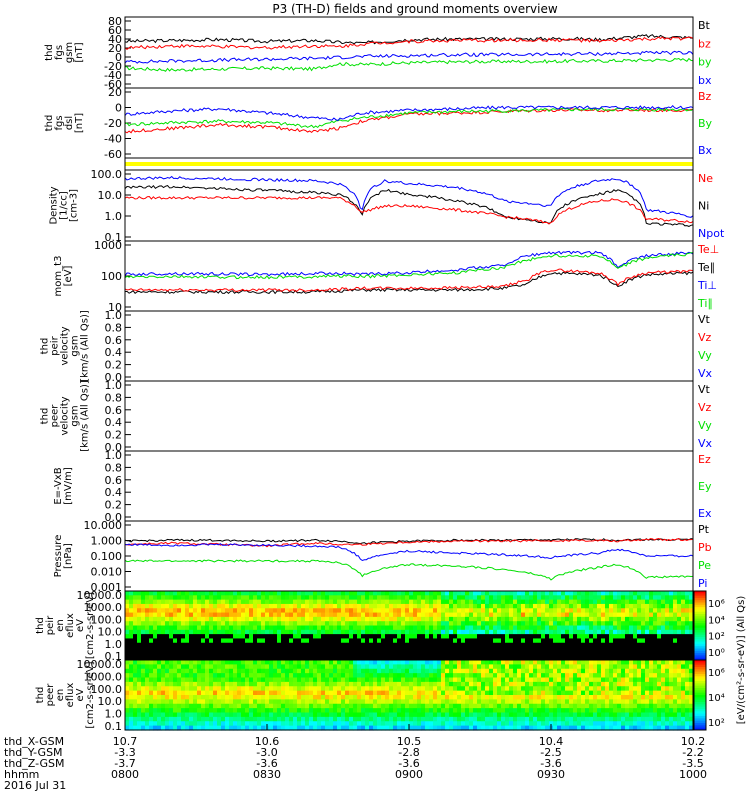 Image resolution: width=750 pixels, height=800 pixels. Describe the element at coordinates (705, 123) in the screenshot. I see `legend-entry: By` at that location.